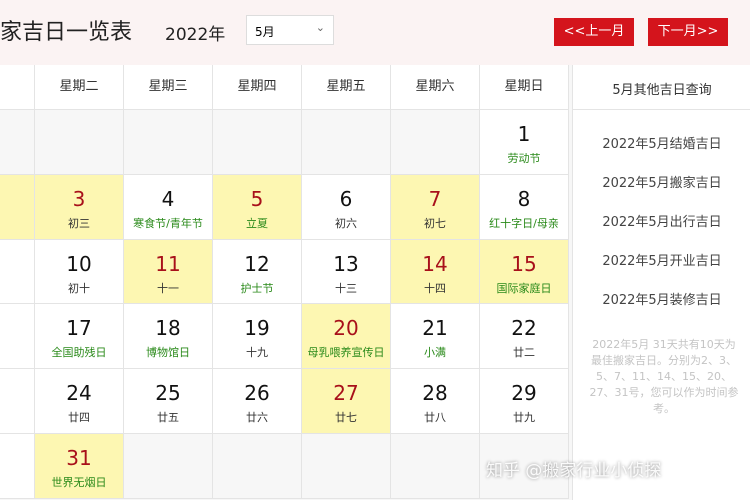  I want to click on day-number: 31, so click(79, 458).